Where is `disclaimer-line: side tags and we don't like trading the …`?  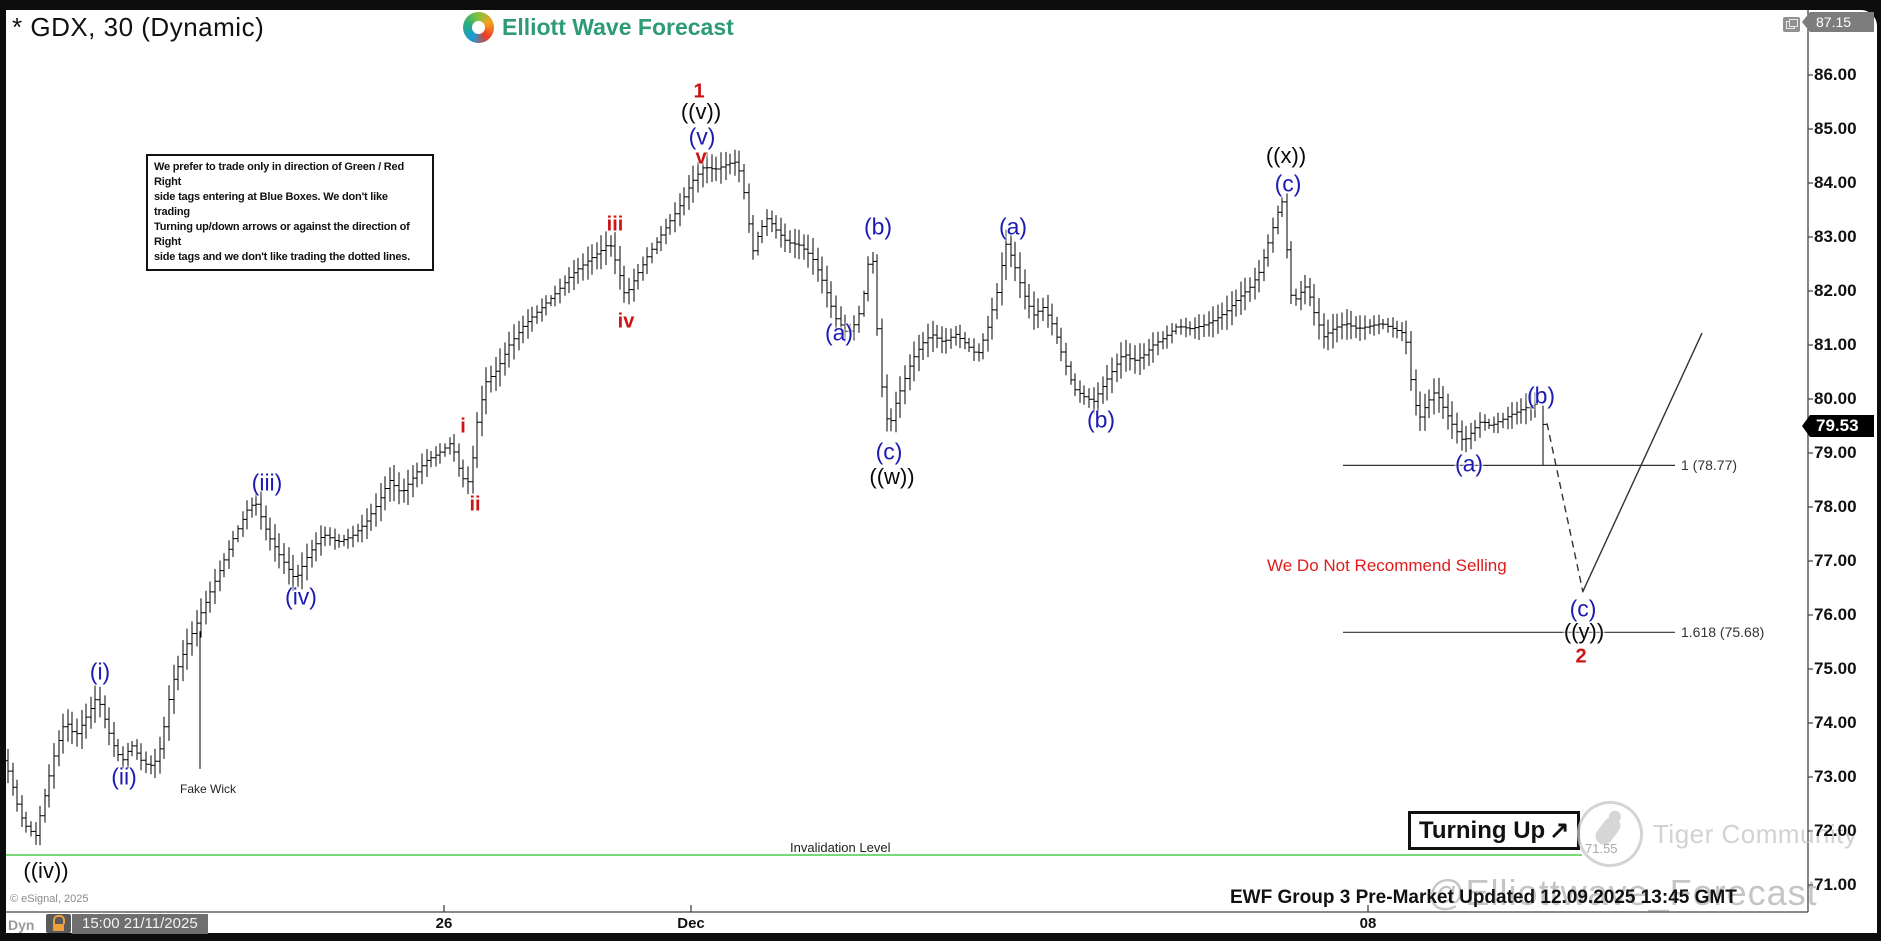 disclaimer-line: side tags and we don't like trading the … is located at coordinates (282, 257).